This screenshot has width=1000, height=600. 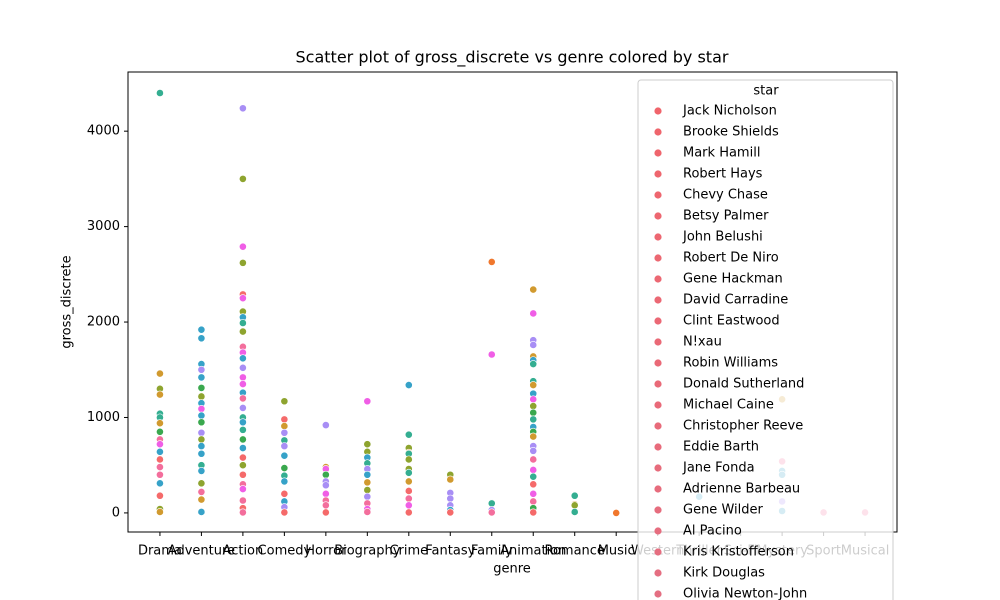 What do you see at coordinates (745, 593) in the screenshot?
I see `legend-label: Olivia Newton-John` at bounding box center [745, 593].